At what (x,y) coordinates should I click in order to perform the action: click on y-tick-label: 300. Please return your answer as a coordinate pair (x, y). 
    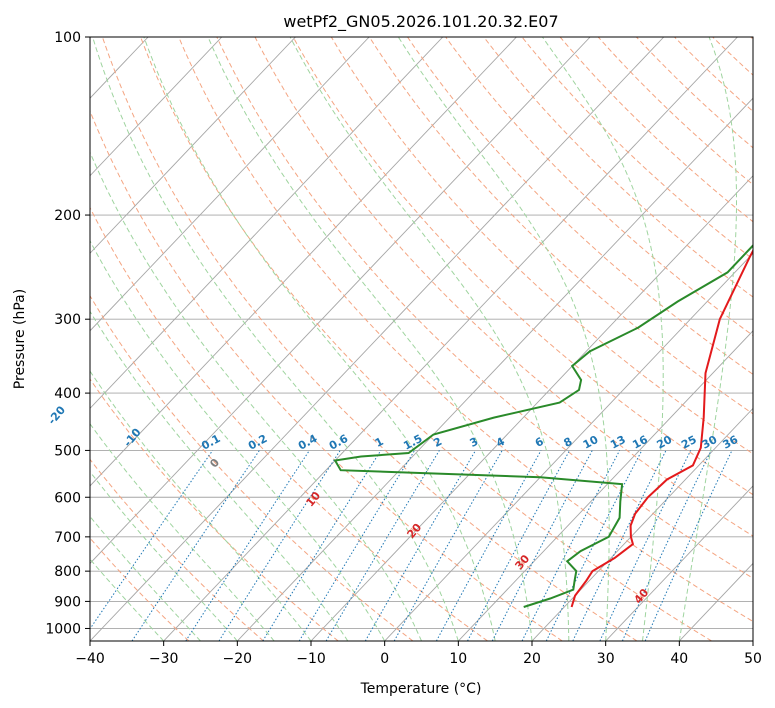
    Looking at the image, I should click on (67, 320).